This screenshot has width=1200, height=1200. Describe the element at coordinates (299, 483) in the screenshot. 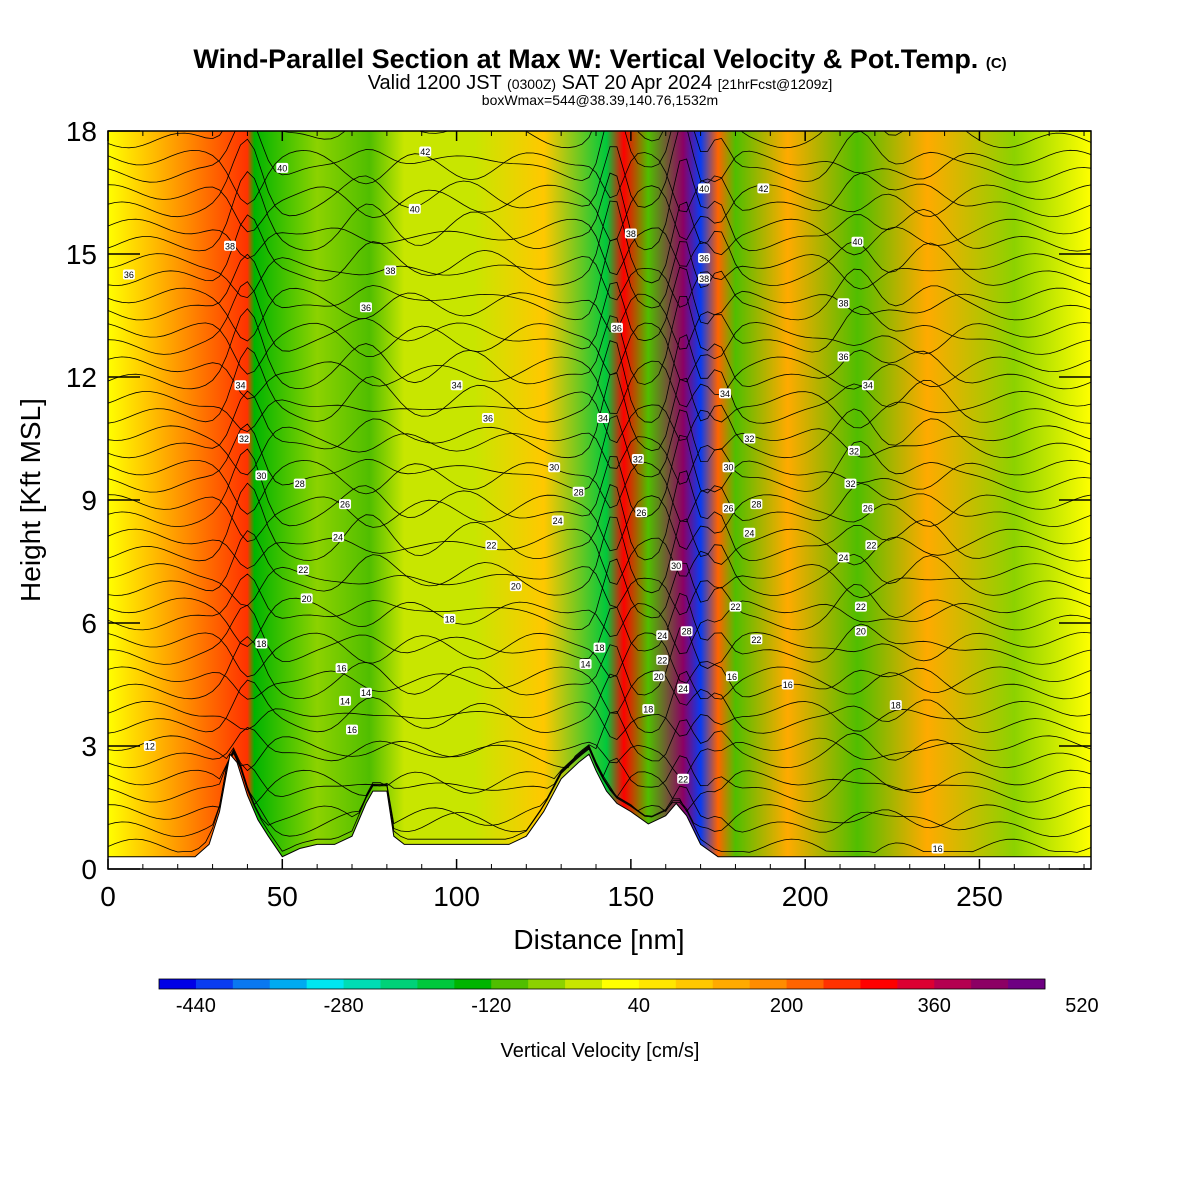

I see `theta-contour-label: 28` at that location.